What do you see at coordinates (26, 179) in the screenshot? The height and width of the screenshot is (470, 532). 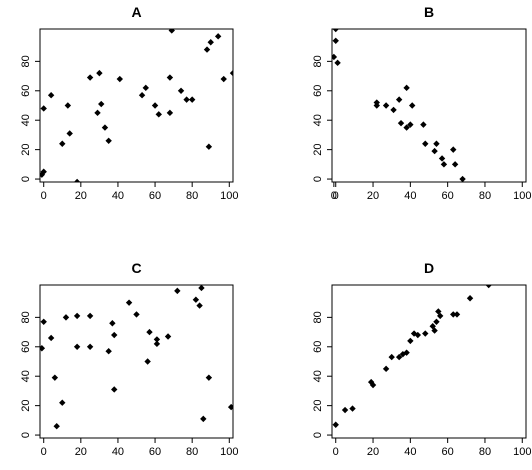 I see `y-tick-label: 0` at bounding box center [26, 179].